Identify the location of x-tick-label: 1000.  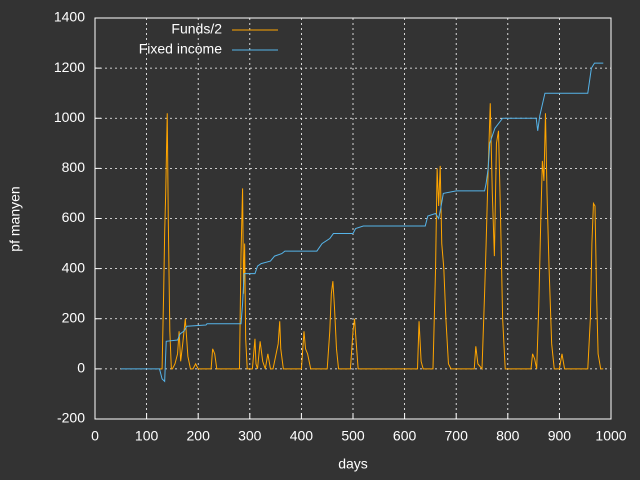
(610, 436).